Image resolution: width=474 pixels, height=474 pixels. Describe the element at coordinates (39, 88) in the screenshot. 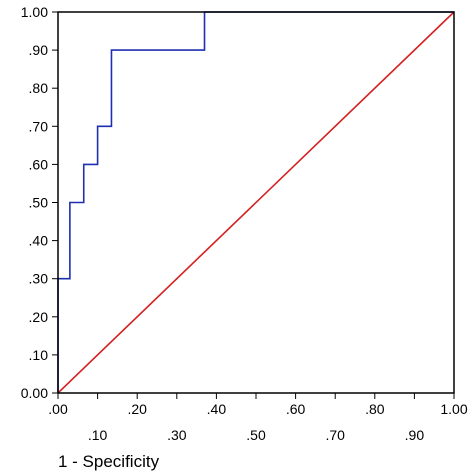

I see `y-tick-label: .80` at that location.